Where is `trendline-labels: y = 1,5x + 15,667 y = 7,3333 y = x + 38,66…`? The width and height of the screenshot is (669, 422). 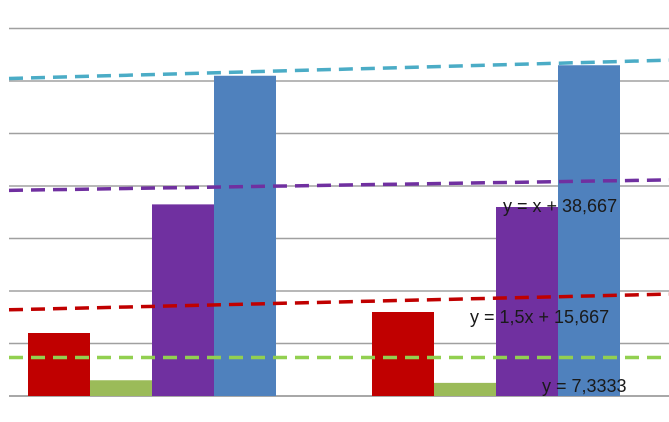
trendline-labels: y = 1,5x + 15,667 y = 7,3333 y = x + 38,66… is located at coordinates (548, 296).